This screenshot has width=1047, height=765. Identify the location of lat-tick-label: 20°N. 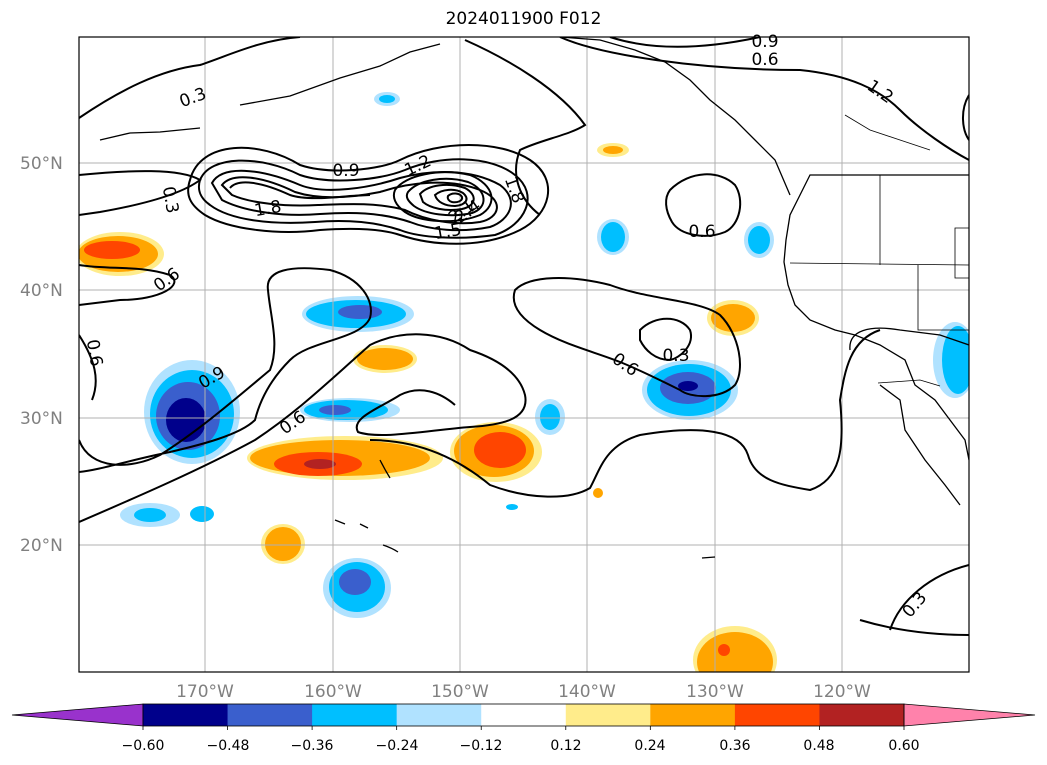
(41, 546).